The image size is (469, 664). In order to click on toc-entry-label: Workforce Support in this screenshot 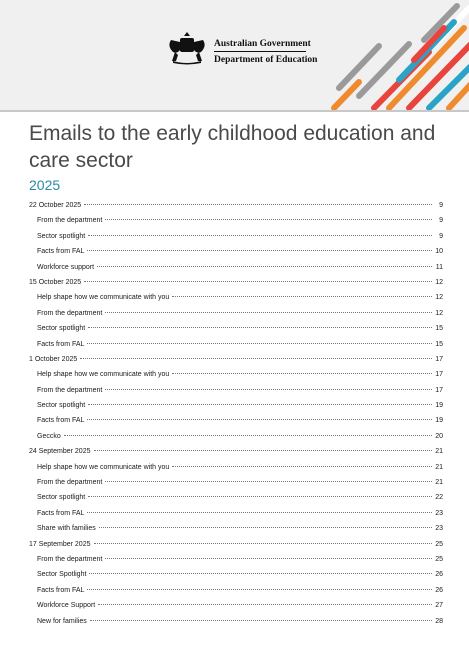, I will do `click(66, 606)`.